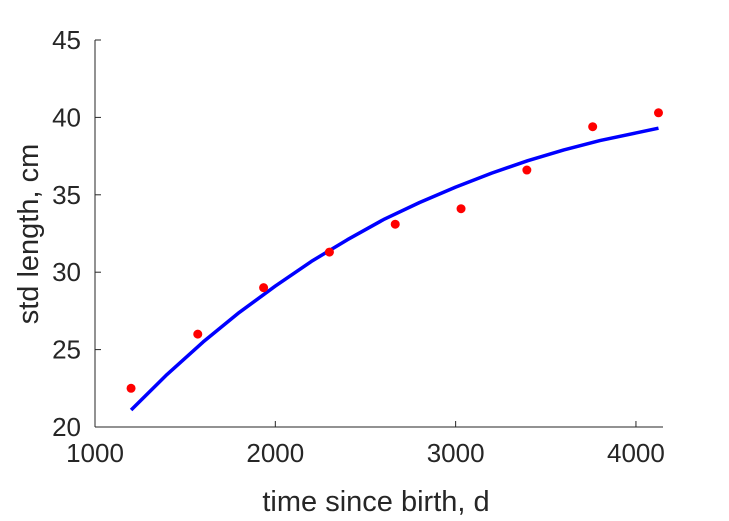  I want to click on x-tick-label: 1000, so click(95, 453).